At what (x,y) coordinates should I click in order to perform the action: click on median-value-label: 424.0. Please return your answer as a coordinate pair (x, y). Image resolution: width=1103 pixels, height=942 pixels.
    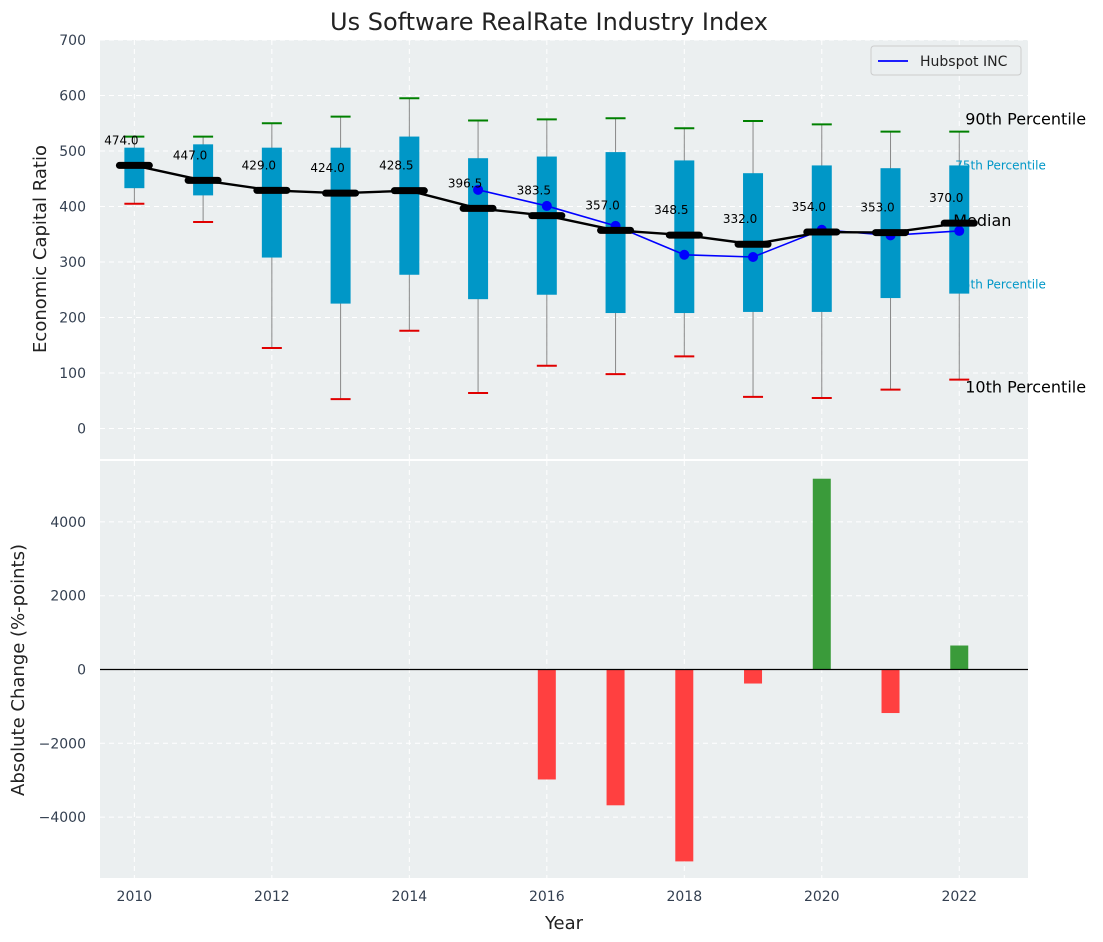
    Looking at the image, I should click on (327, 168).